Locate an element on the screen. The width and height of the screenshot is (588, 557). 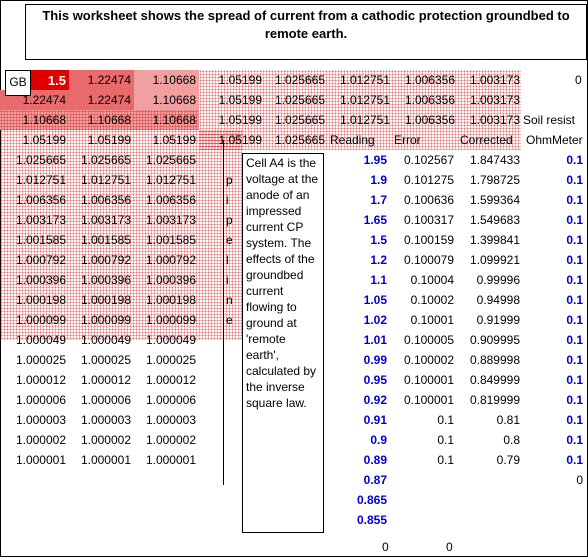
table-cell-r8-c1: 1.05 is located at coordinates (375, 300).